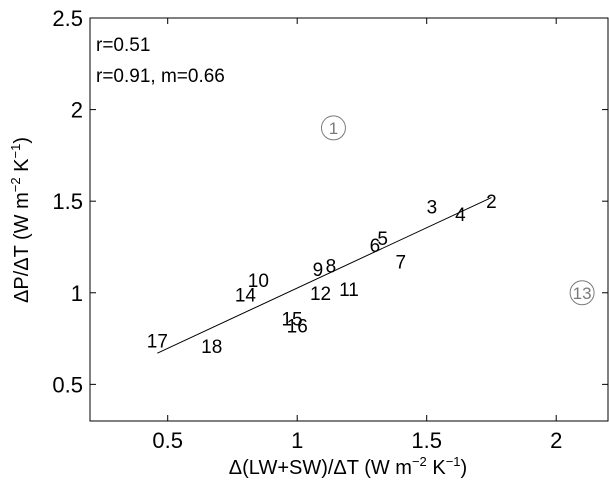  I want to click on outlier-point-1: 1, so click(333, 128).